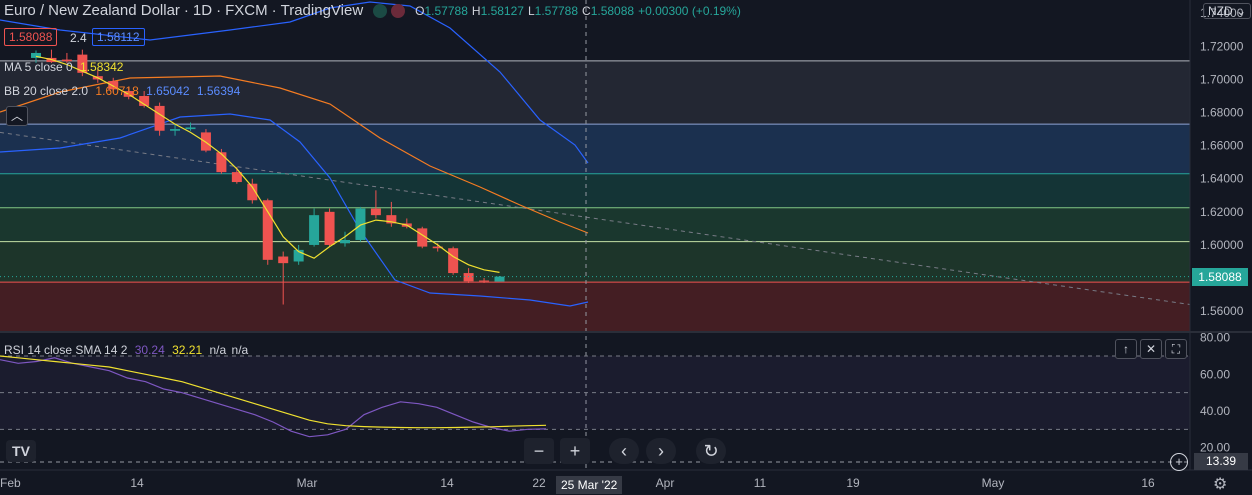 This screenshot has width=1252, height=495. What do you see at coordinates (168, 91) in the screenshot?
I see `bb-upper-value: 1.65042` at bounding box center [168, 91].